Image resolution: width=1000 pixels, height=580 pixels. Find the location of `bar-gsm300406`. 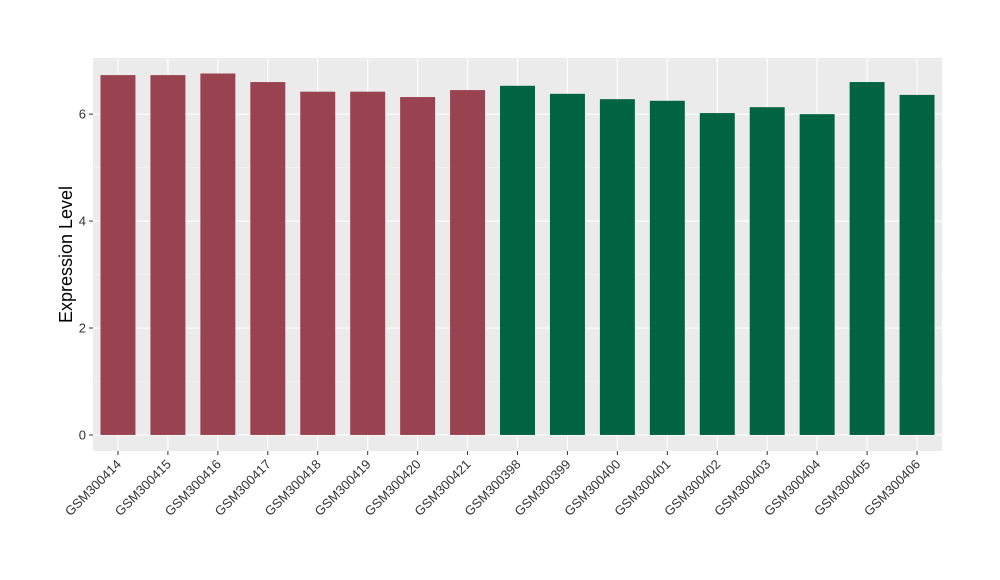

bar-gsm300406 is located at coordinates (917, 264).